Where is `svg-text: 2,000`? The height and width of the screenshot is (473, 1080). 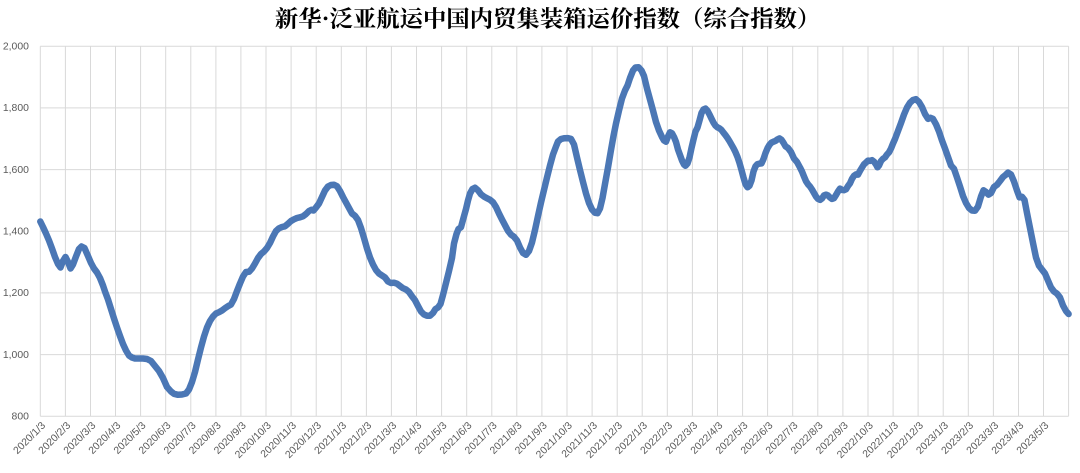 svg-text: 2,000 is located at coordinates (16, 47).